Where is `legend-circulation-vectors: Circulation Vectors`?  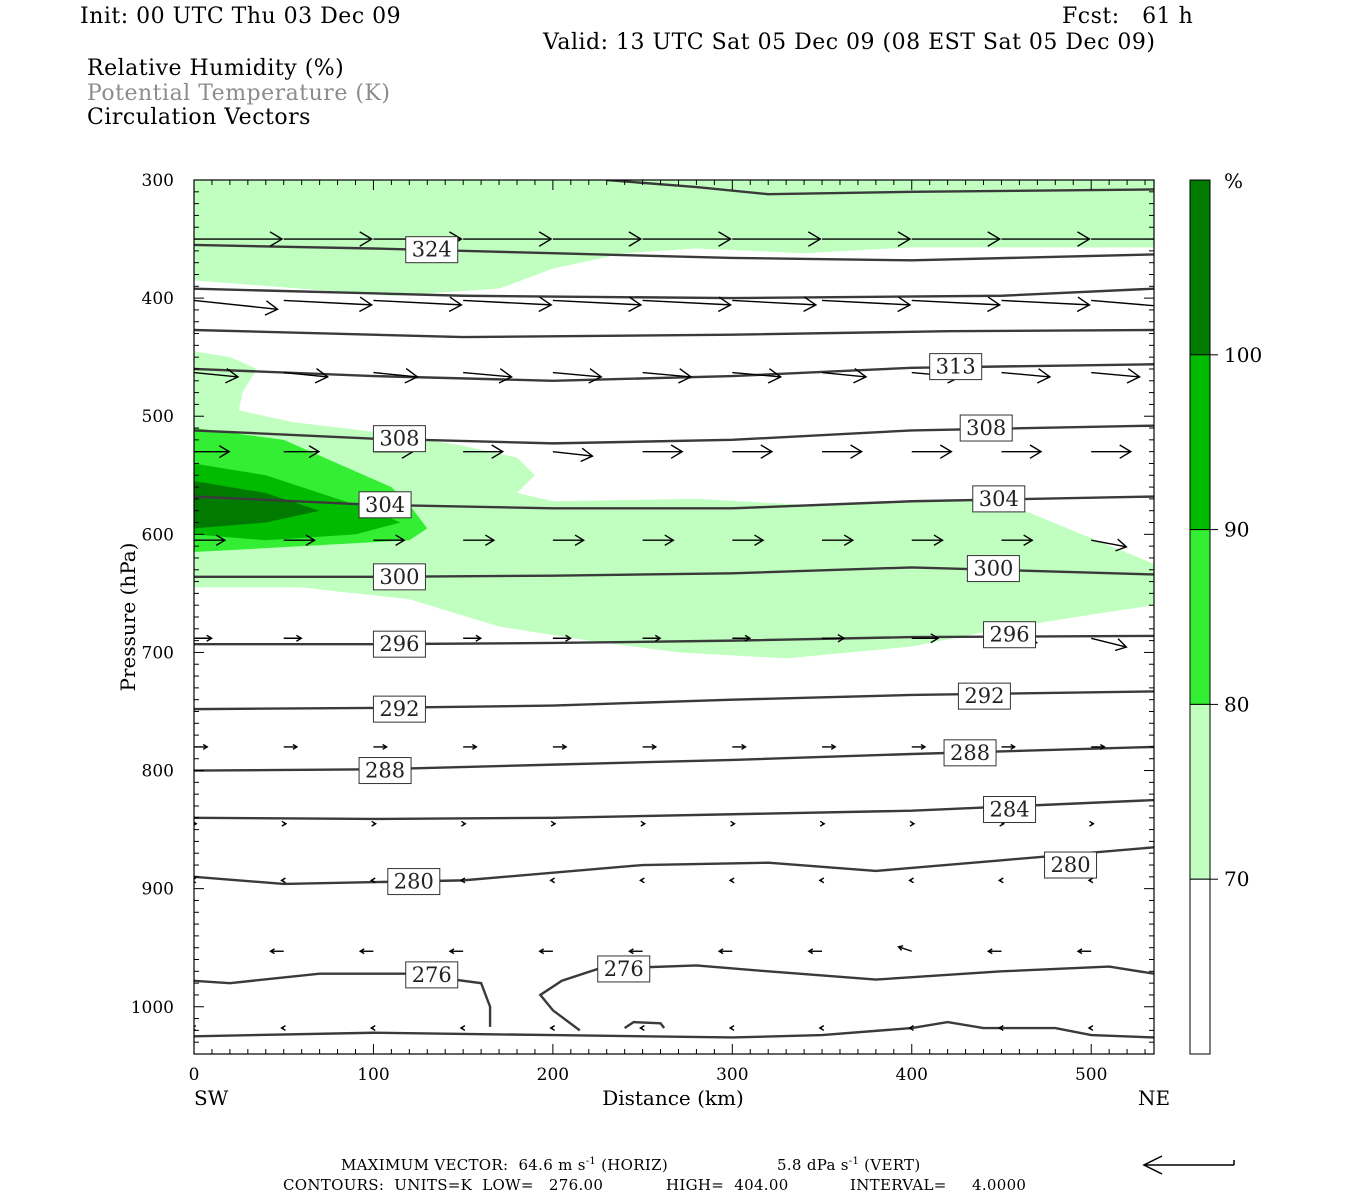
legend-circulation-vectors: Circulation Vectors is located at coordinates (199, 117).